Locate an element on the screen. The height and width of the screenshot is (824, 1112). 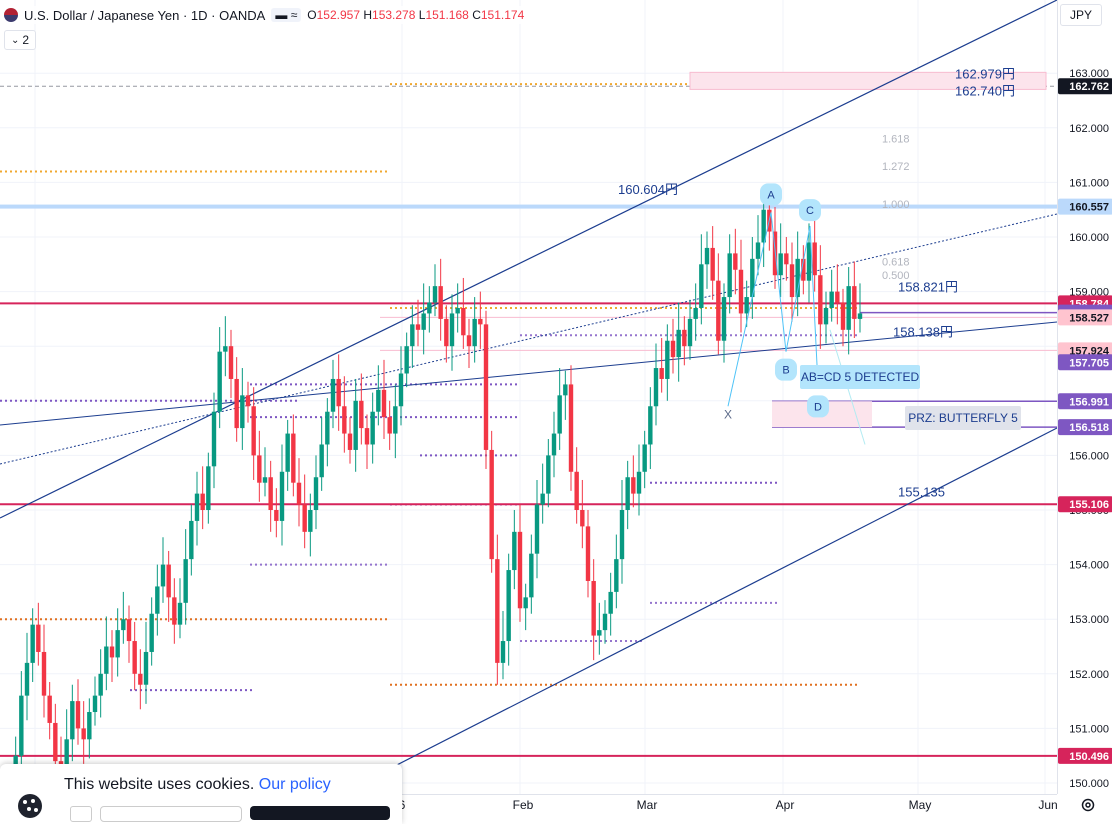
point-d: D is located at coordinates (818, 406).